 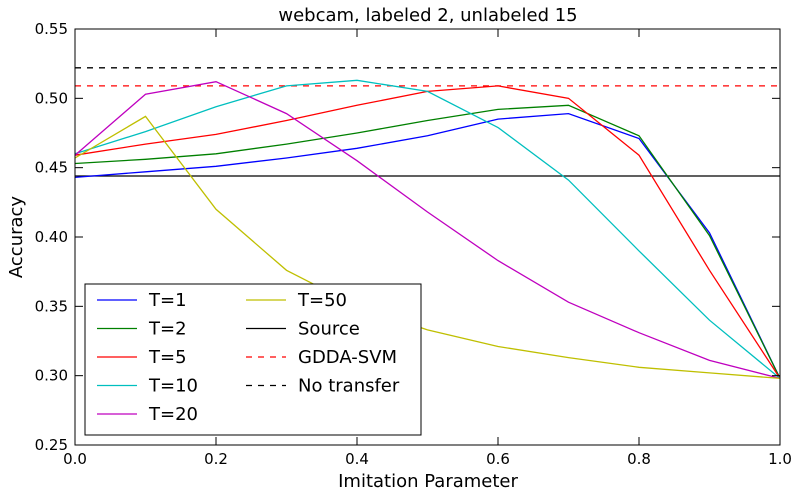 What do you see at coordinates (167, 329) in the screenshot?
I see `legend-label: T=2` at bounding box center [167, 329].